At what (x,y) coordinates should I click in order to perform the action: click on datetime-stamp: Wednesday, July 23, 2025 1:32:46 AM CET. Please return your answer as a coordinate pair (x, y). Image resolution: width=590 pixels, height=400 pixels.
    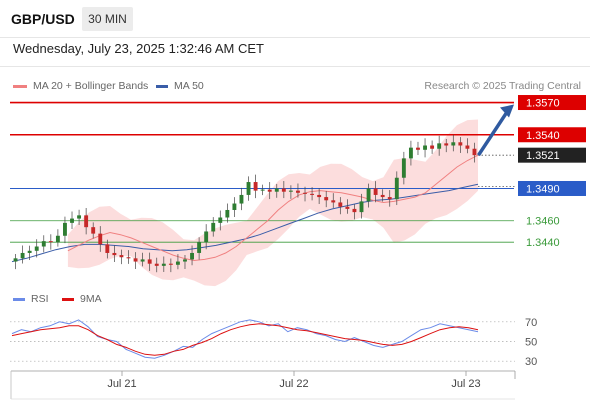
    Looking at the image, I should click on (138, 48).